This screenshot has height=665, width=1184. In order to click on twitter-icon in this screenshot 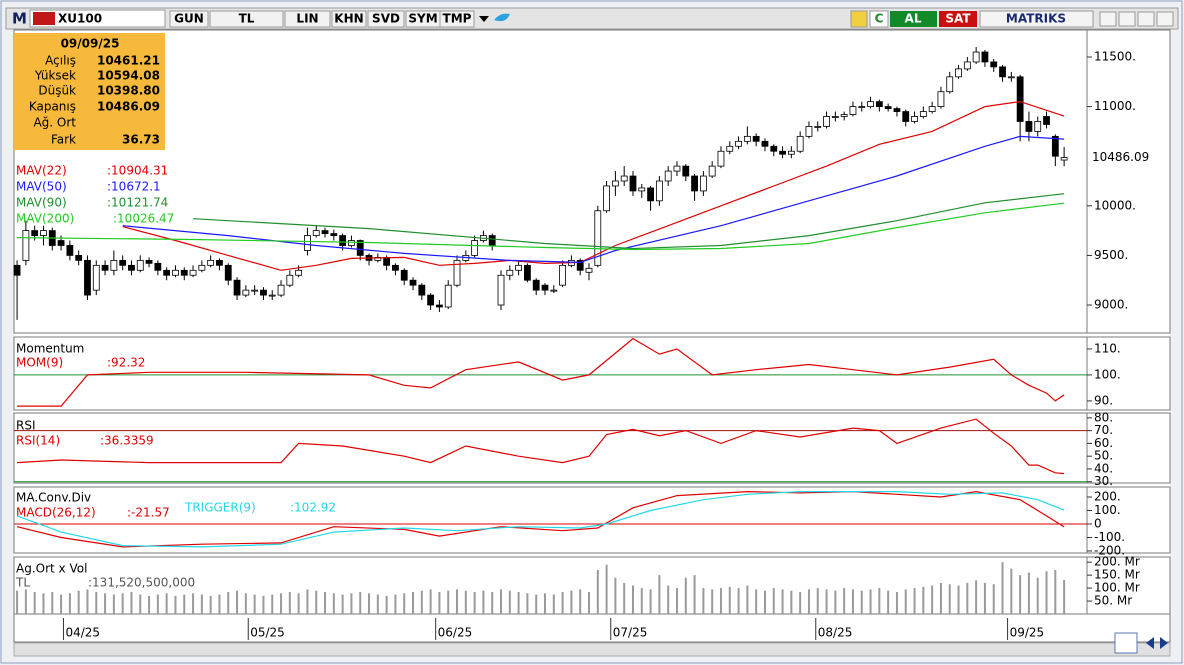, I will do `click(502, 17)`.